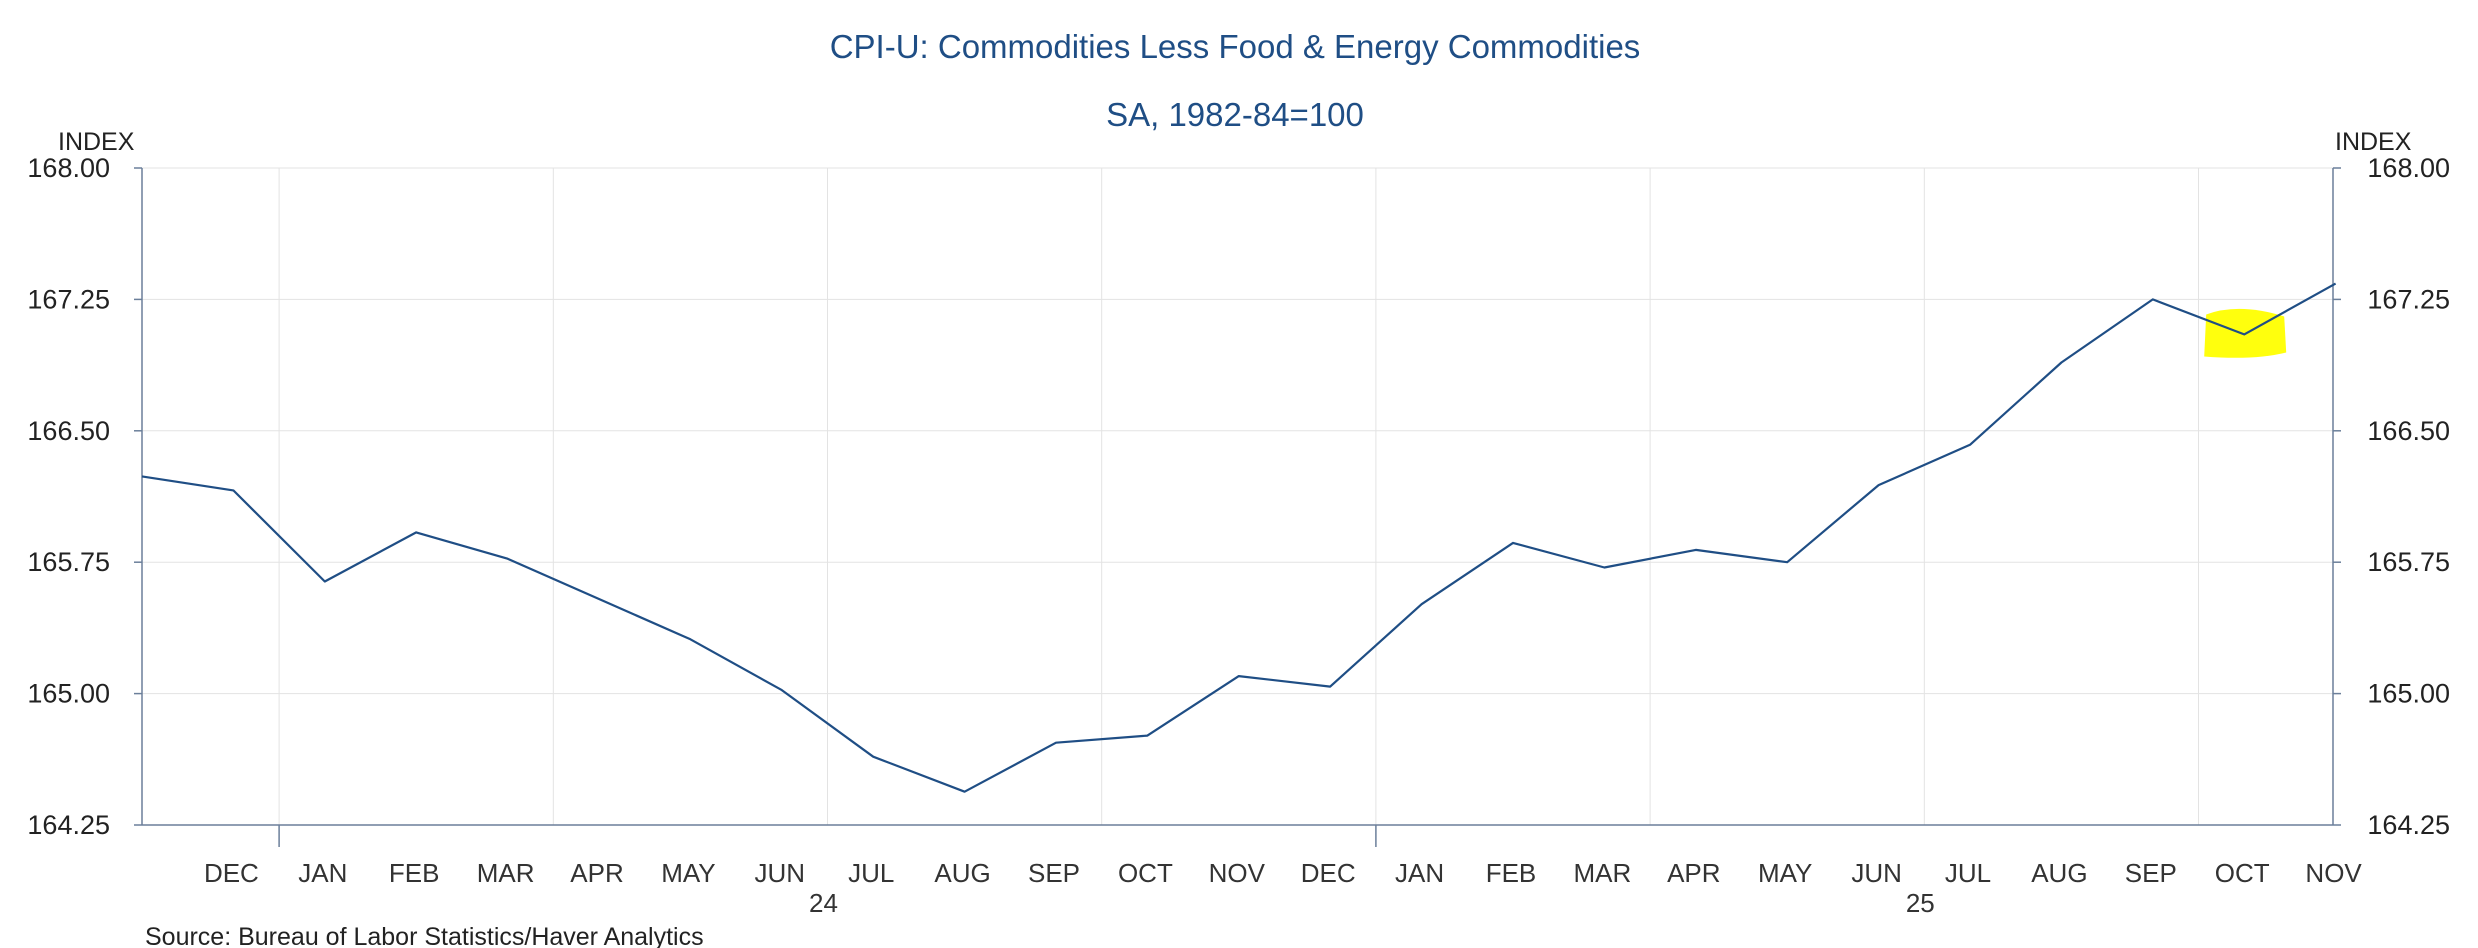 Image resolution: width=2478 pixels, height=948 pixels. What do you see at coordinates (823, 903) in the screenshot?
I see `x-year-label: 24` at bounding box center [823, 903].